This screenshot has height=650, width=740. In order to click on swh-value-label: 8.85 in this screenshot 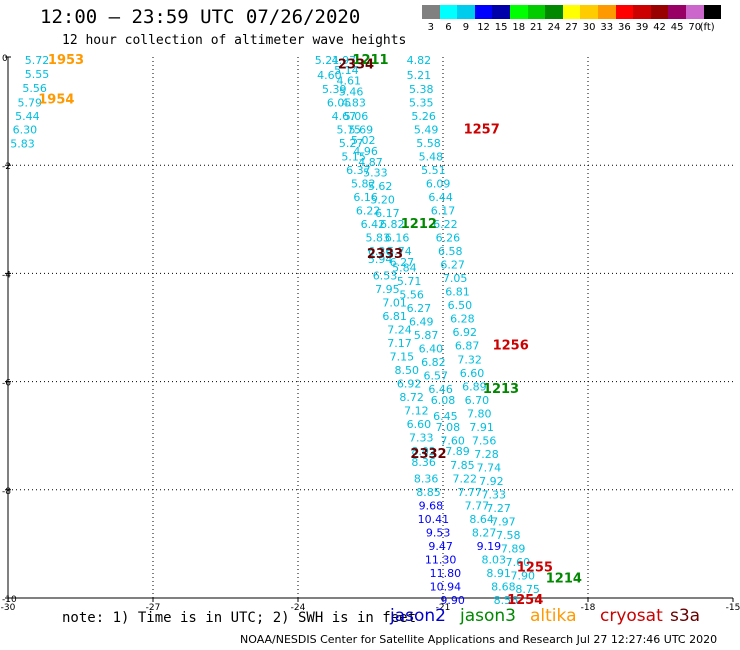, I will do `click(428, 492)`.